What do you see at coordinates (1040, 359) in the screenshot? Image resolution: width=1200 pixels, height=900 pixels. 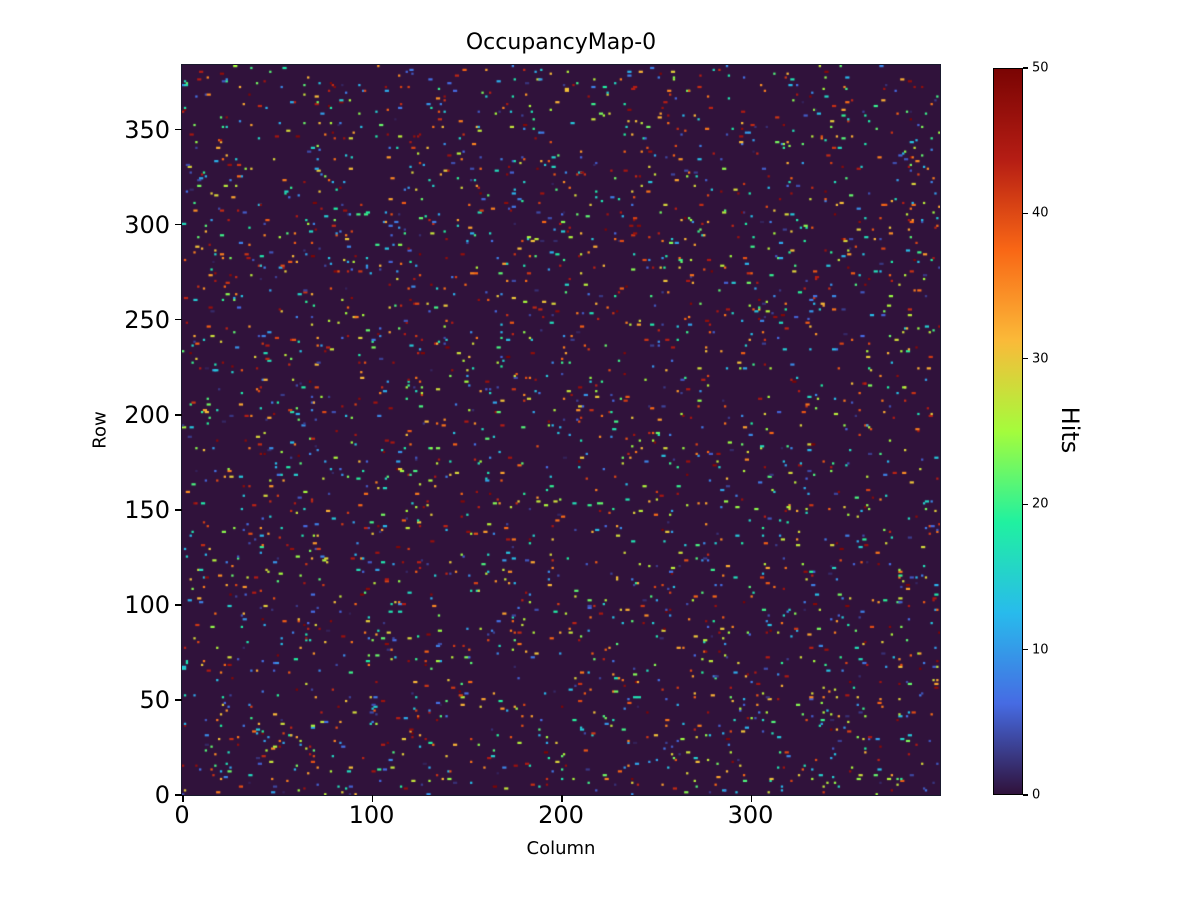 I see `colorbar-tick-label: 30` at bounding box center [1040, 359].